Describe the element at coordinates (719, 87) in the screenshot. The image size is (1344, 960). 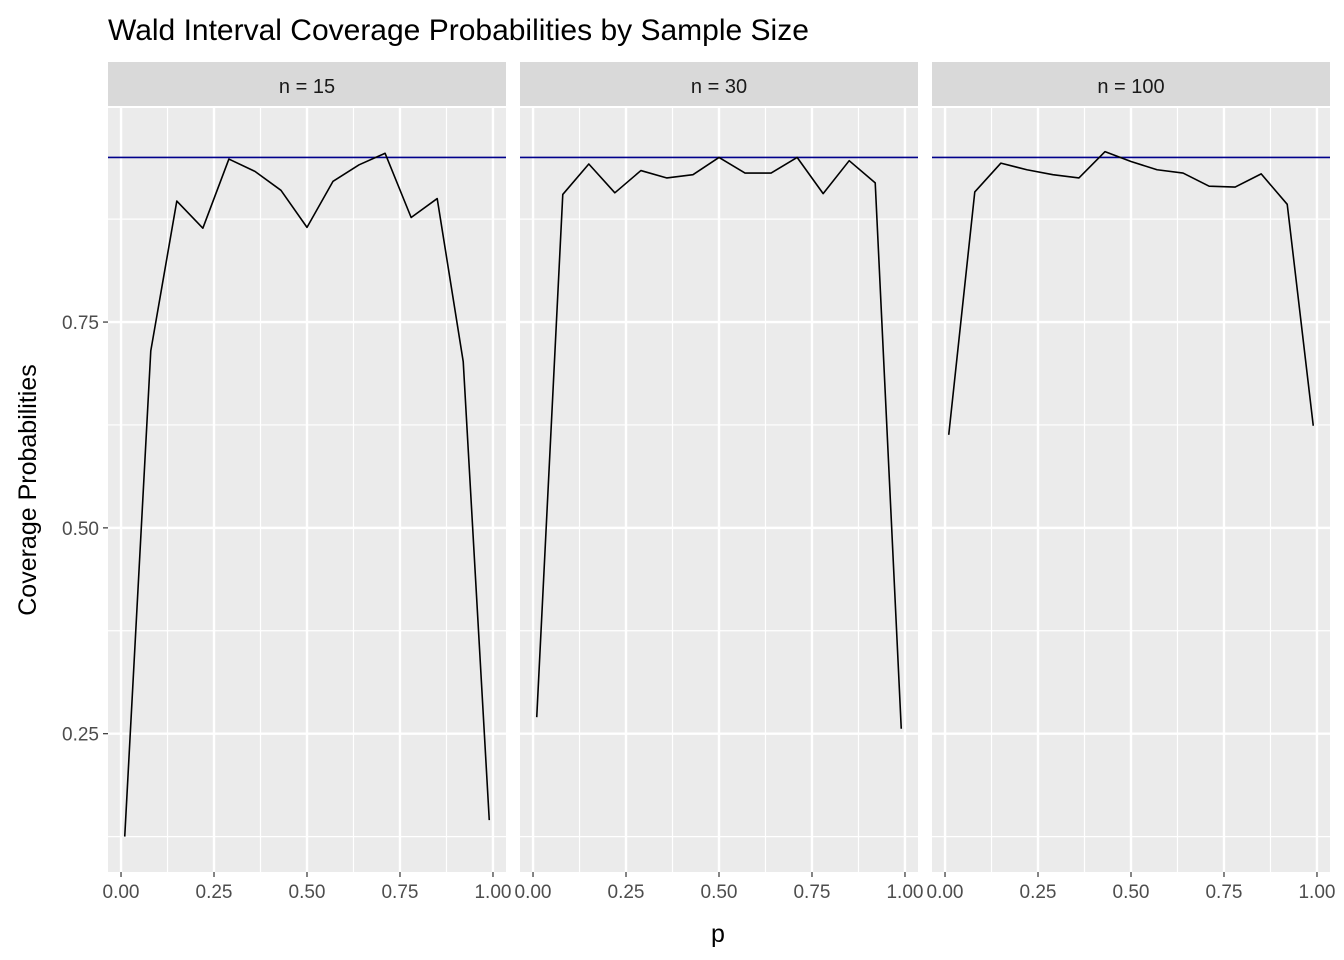
I see `facet-strip-label: n = 30` at that location.